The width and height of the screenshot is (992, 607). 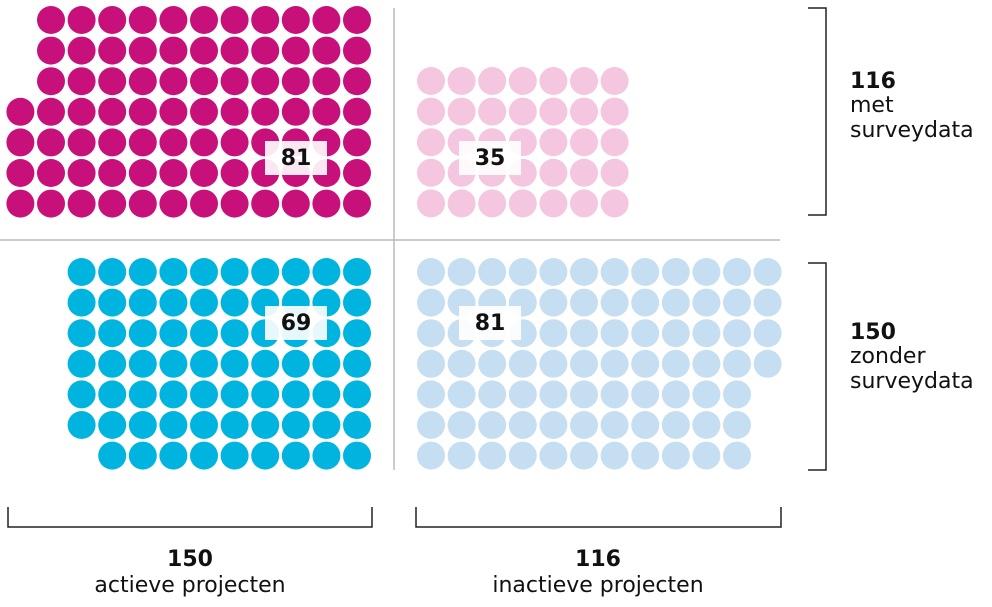 I want to click on column-total: 116, so click(x=598, y=559).